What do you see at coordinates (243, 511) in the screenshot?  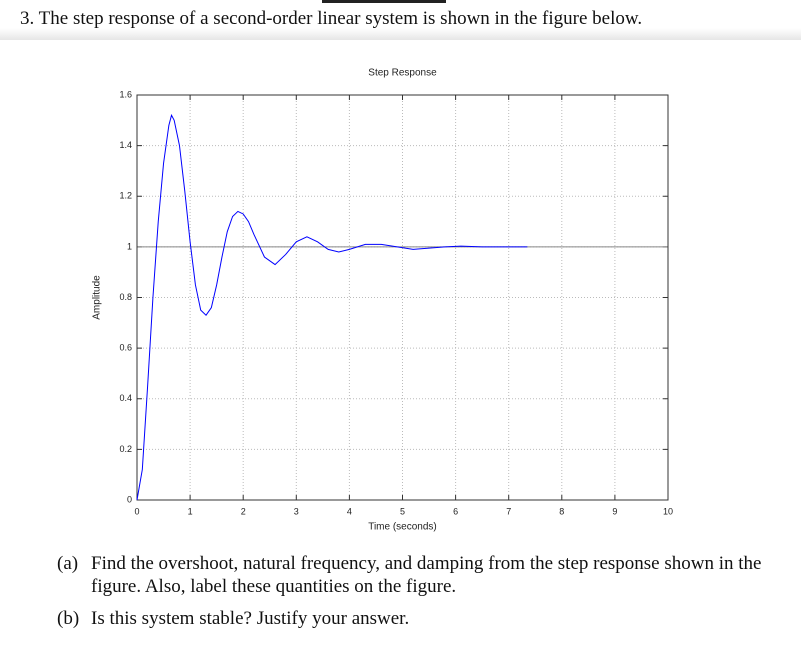 I see `x-tick-label: 2` at bounding box center [243, 511].